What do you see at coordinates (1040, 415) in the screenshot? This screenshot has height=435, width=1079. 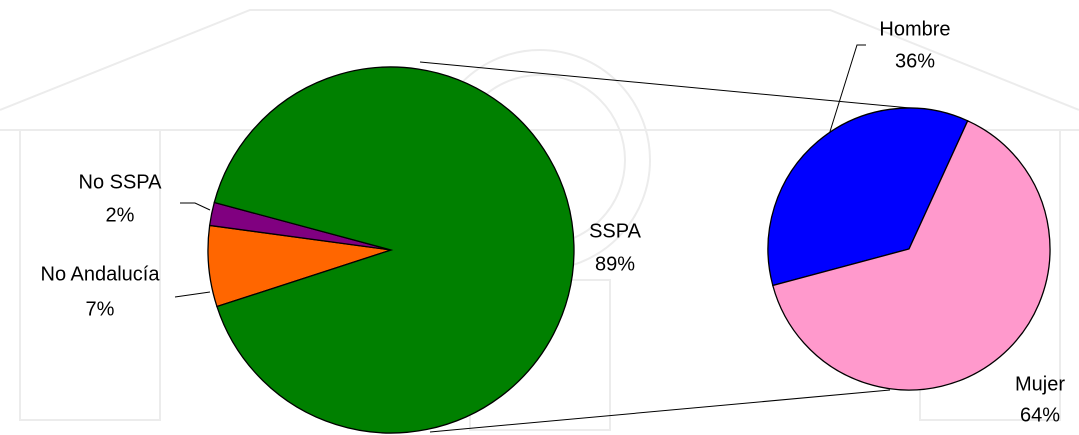 I see `slice-value-label: 64%` at bounding box center [1040, 415].